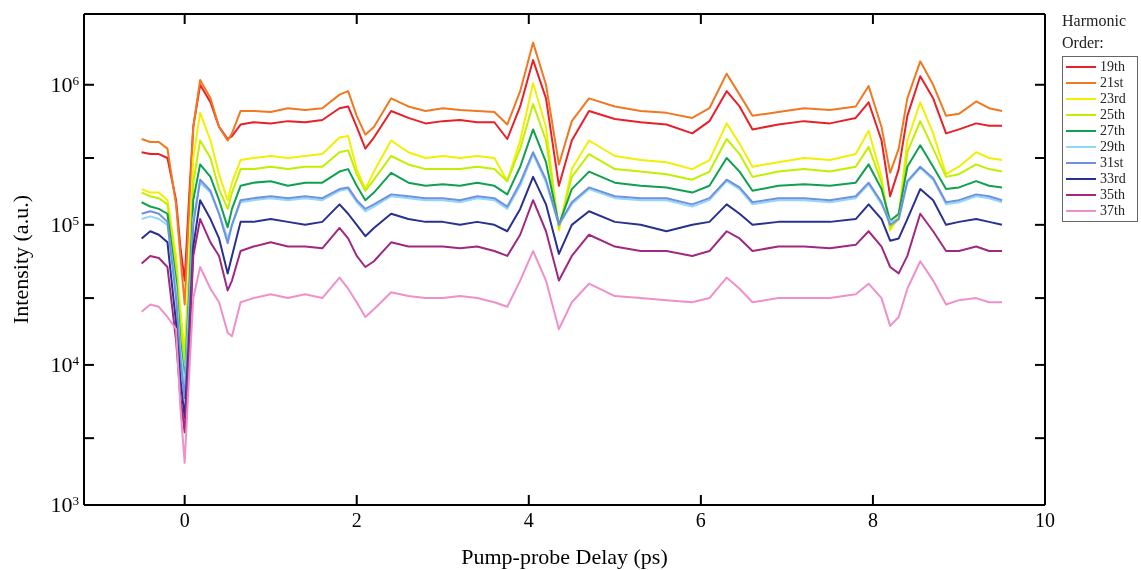 This screenshot has height=570, width=1141. Describe the element at coordinates (1045, 520) in the screenshot. I see `x-tick-label: 10` at that location.